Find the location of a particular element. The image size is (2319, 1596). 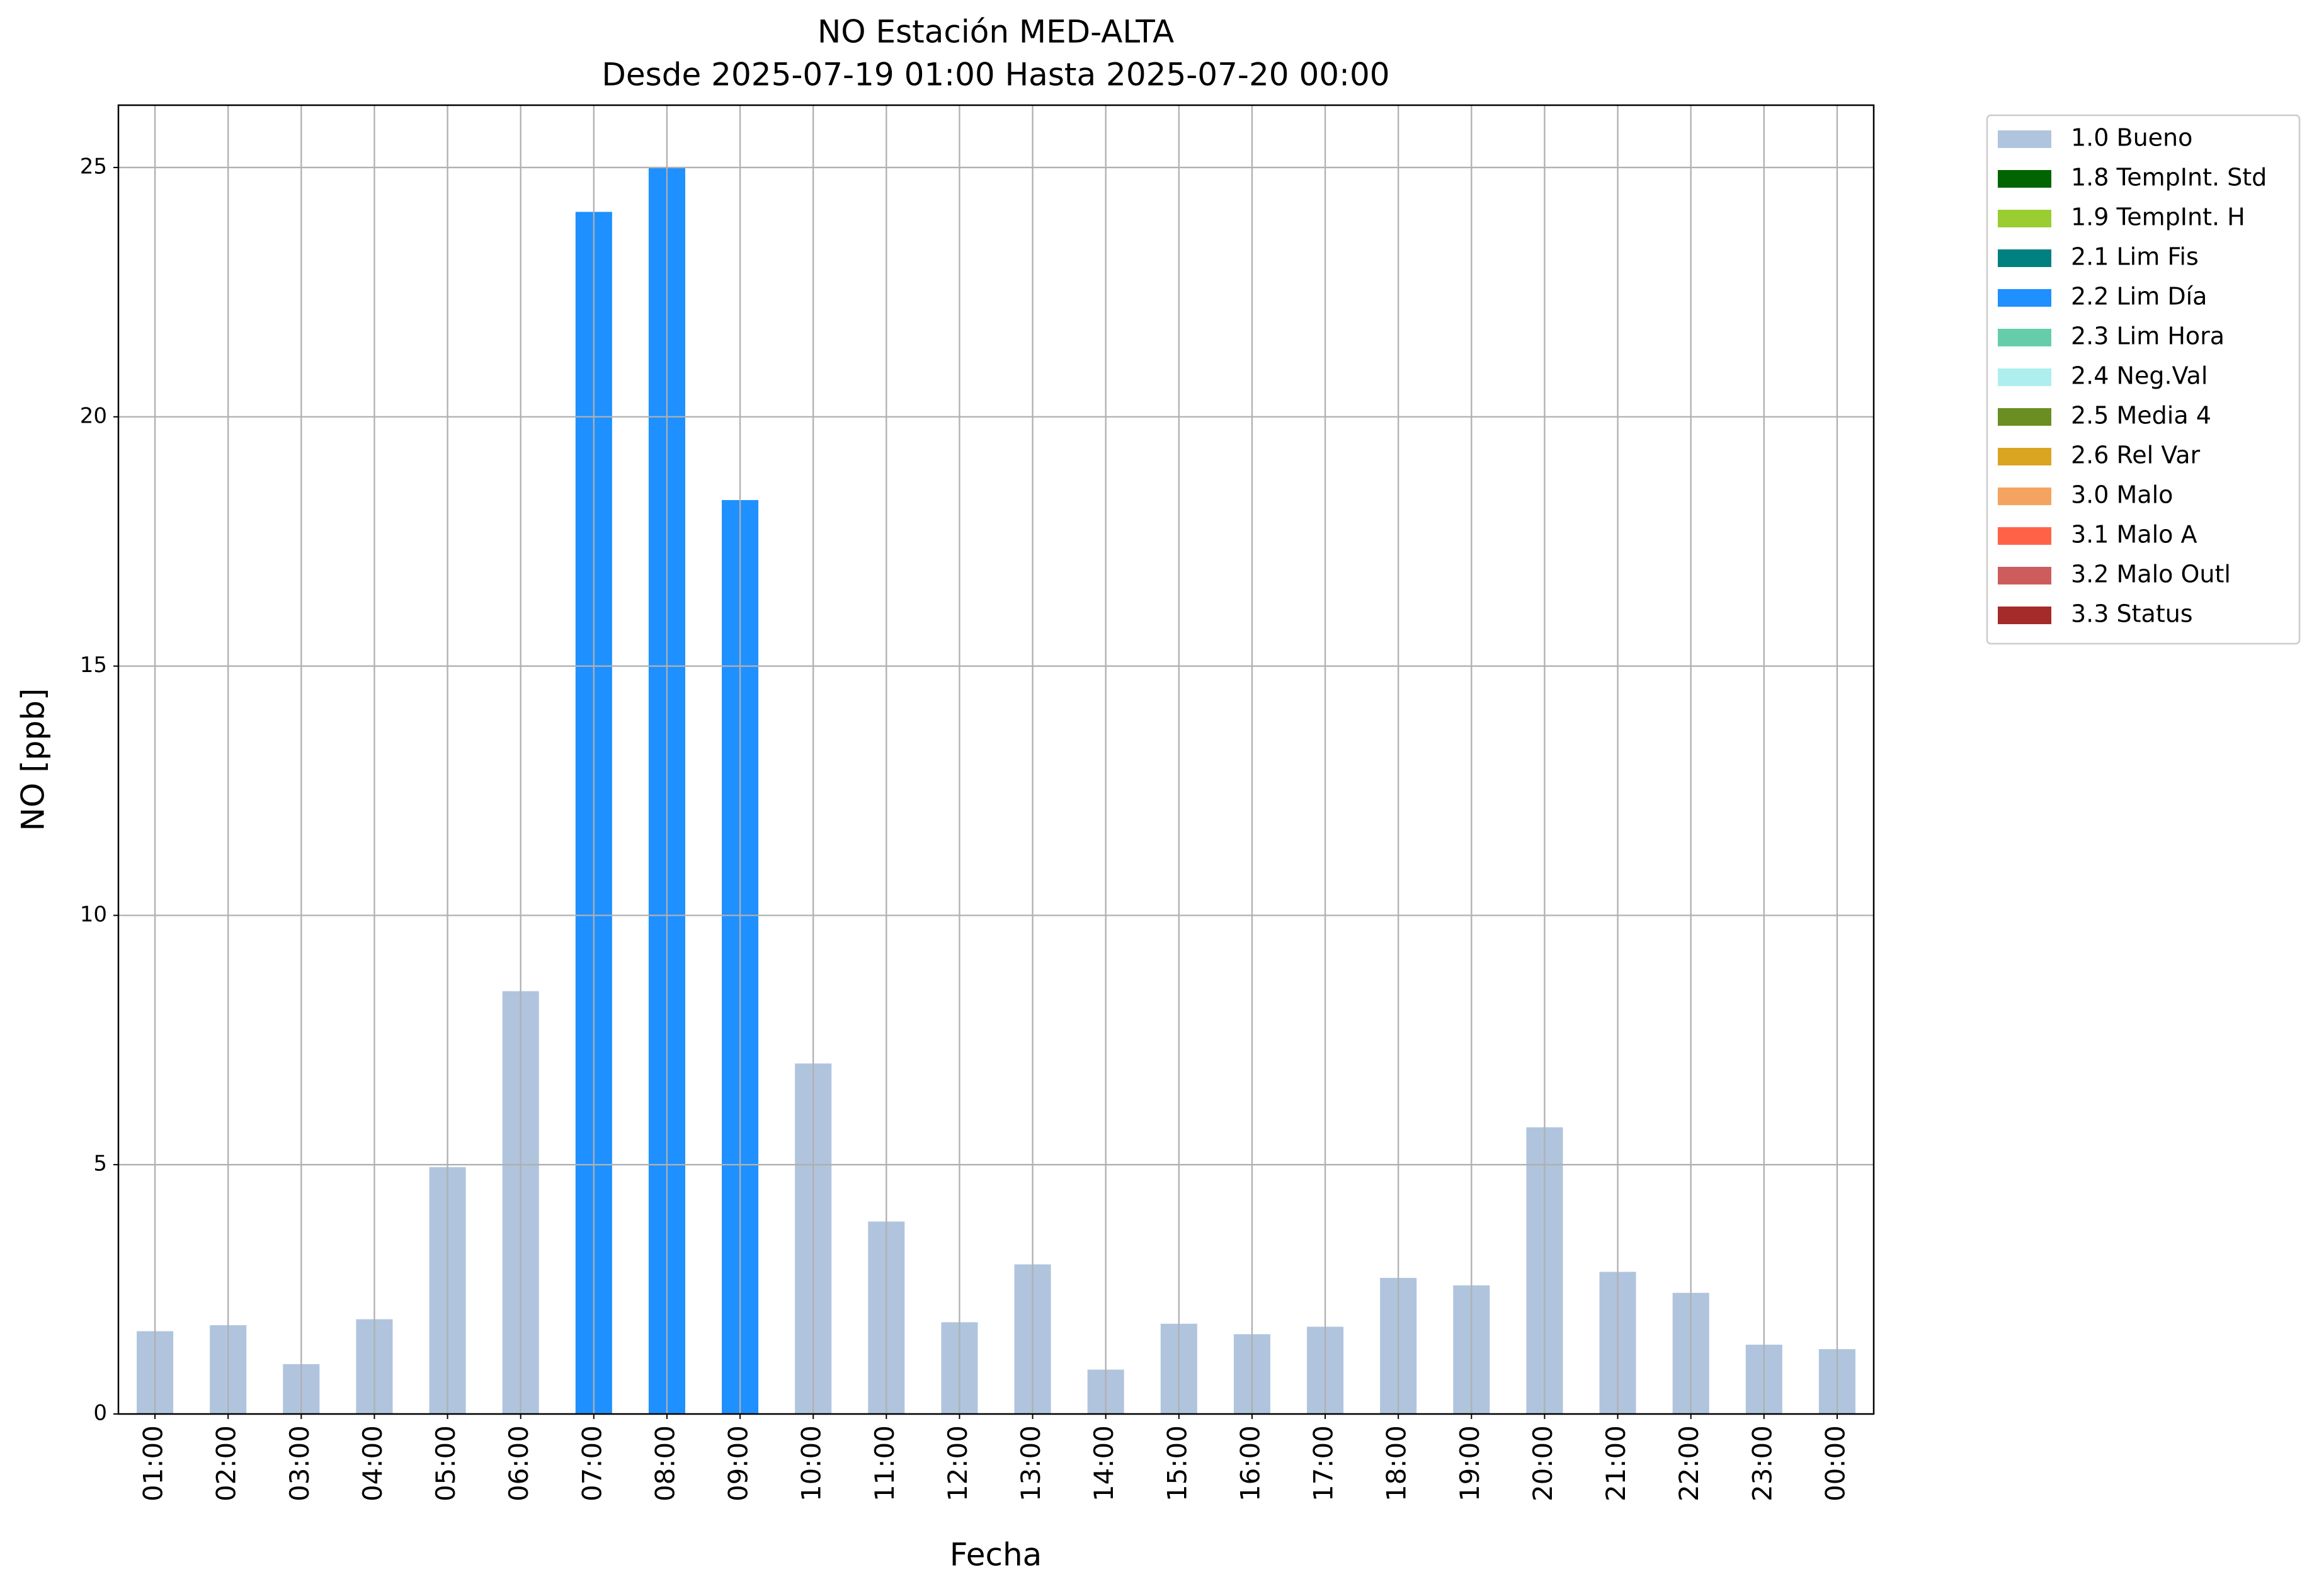

legend-label: 2.4 Neg.Val is located at coordinates (2139, 376).